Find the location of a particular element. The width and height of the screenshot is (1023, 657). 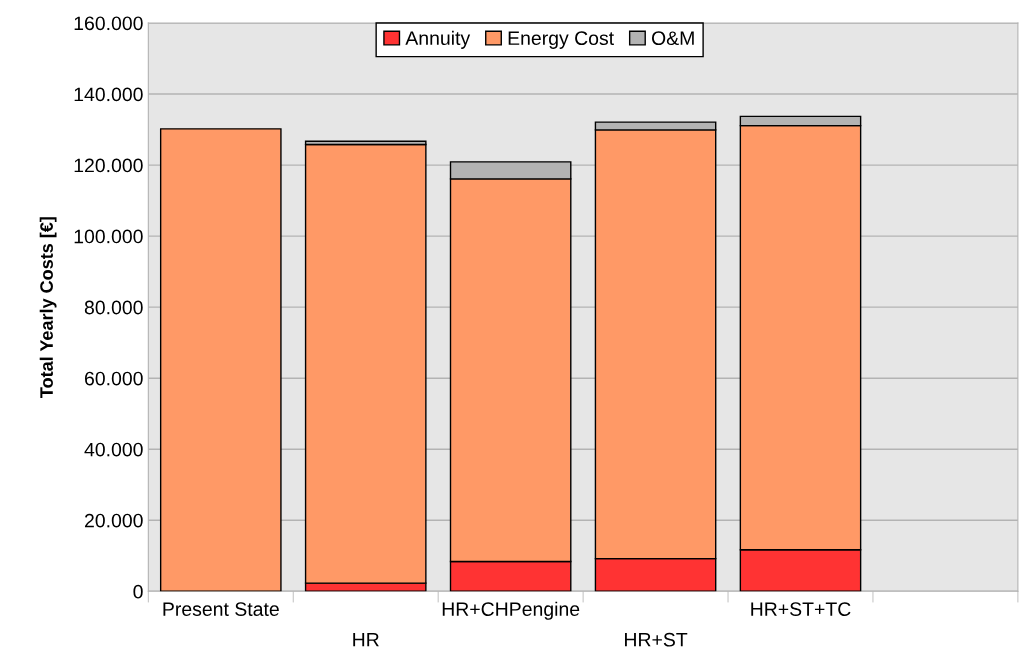

legend-label: O&M is located at coordinates (672, 38).